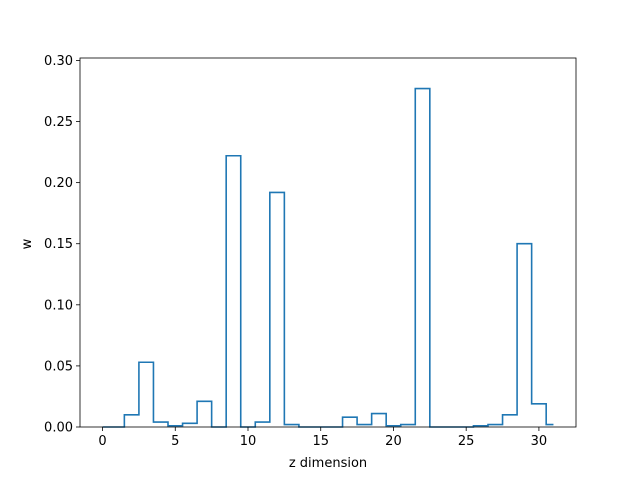 The width and height of the screenshot is (640, 480). Describe the element at coordinates (58, 183) in the screenshot. I see `y-tick-label: 0.20` at that location.